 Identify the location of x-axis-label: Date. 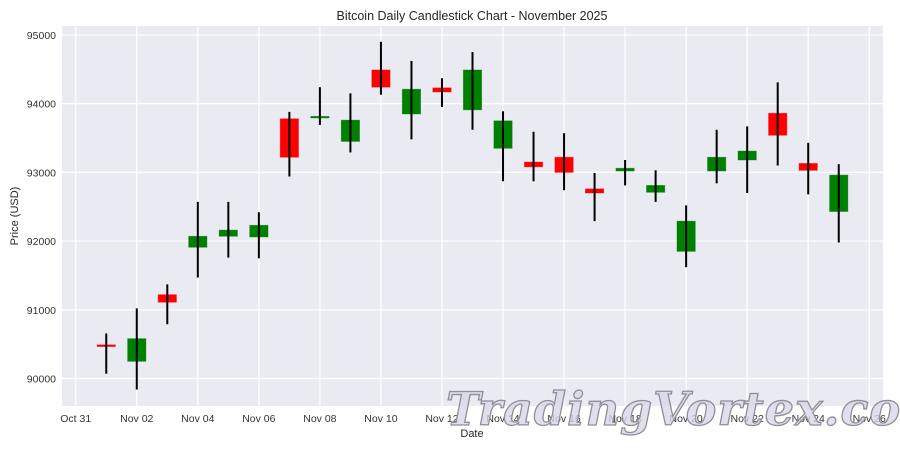
(471, 434).